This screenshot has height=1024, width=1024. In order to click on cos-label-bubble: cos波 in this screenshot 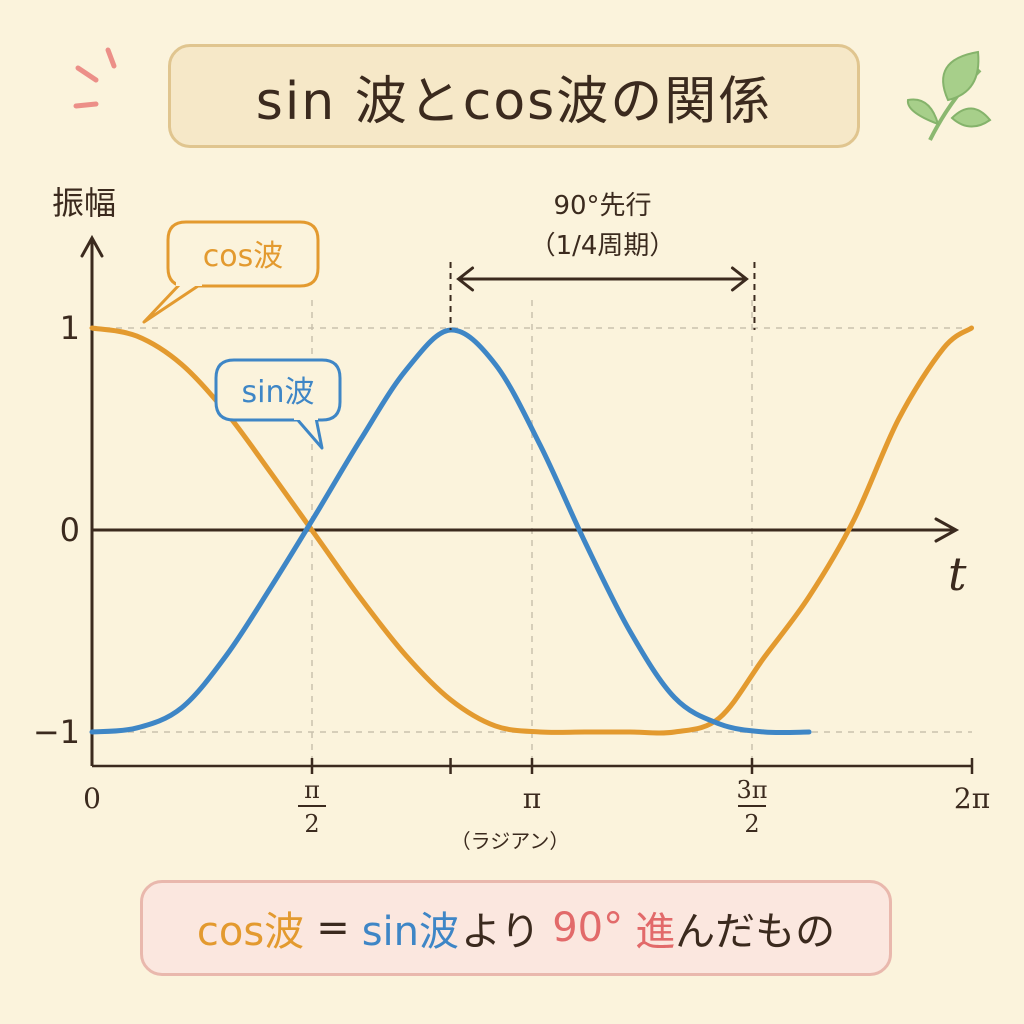, I will do `click(231, 272)`.